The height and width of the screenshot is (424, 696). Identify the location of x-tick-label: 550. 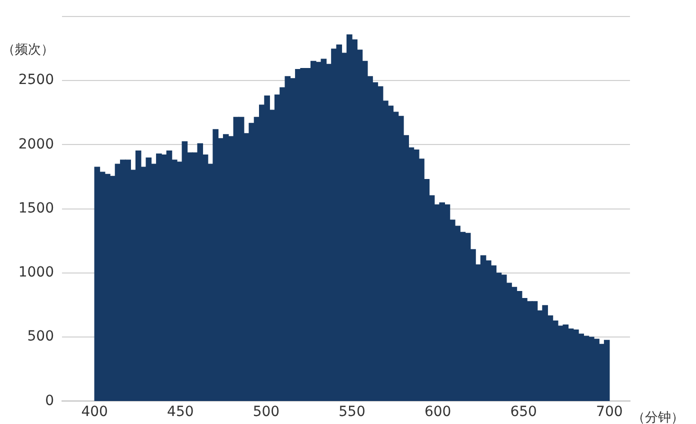
(352, 412).